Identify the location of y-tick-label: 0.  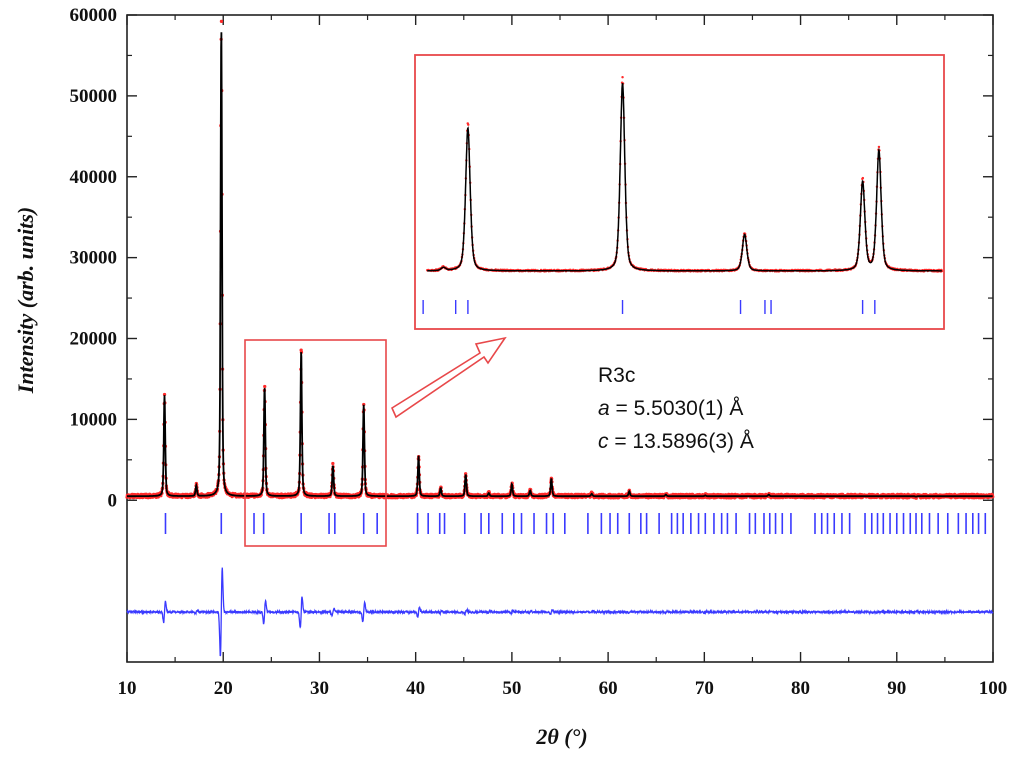
(113, 500).